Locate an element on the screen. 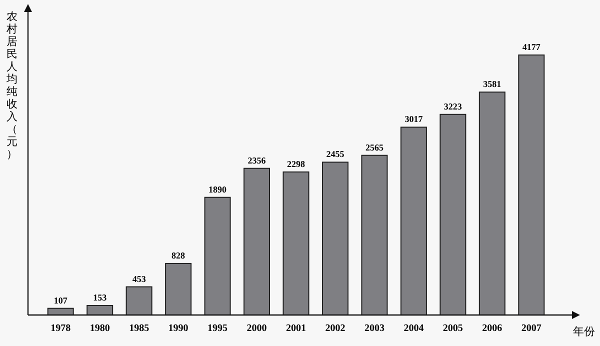 The image size is (600, 346). data-label: 828 is located at coordinates (179, 255).